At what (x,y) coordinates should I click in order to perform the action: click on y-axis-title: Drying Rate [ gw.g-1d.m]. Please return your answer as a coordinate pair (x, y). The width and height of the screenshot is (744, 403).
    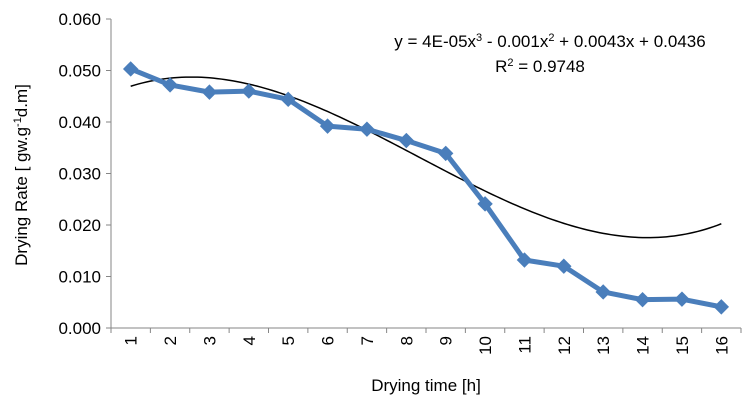
    Looking at the image, I should click on (21, 175).